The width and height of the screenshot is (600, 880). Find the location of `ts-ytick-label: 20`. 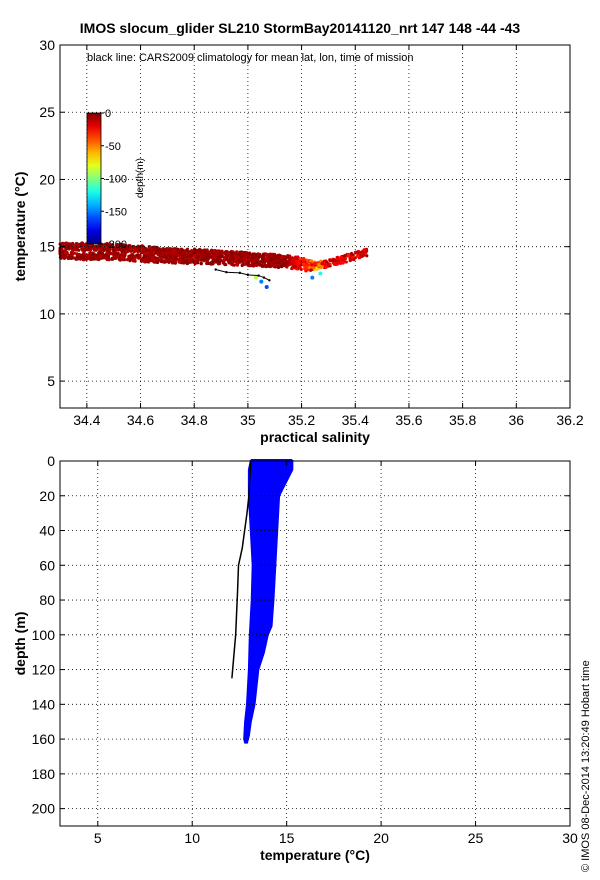

ts-ytick-label: 20 is located at coordinates (47, 179).